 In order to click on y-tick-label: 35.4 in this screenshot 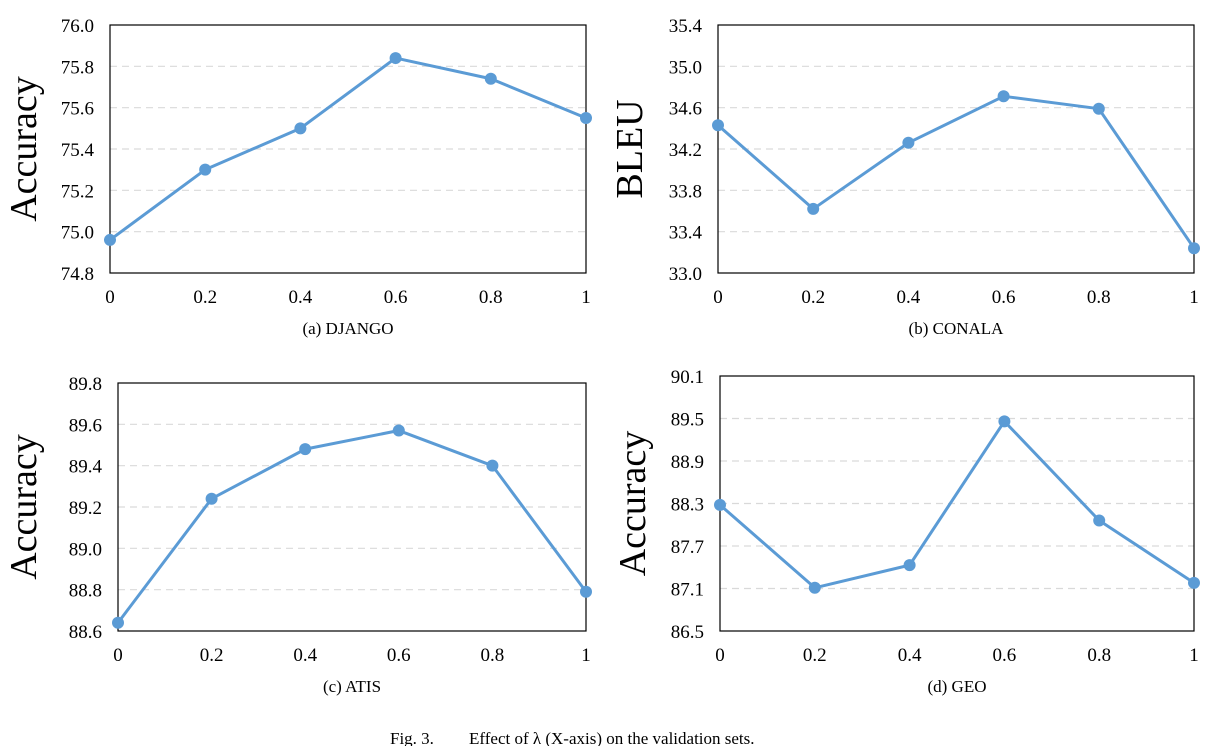, I will do `click(686, 26)`.